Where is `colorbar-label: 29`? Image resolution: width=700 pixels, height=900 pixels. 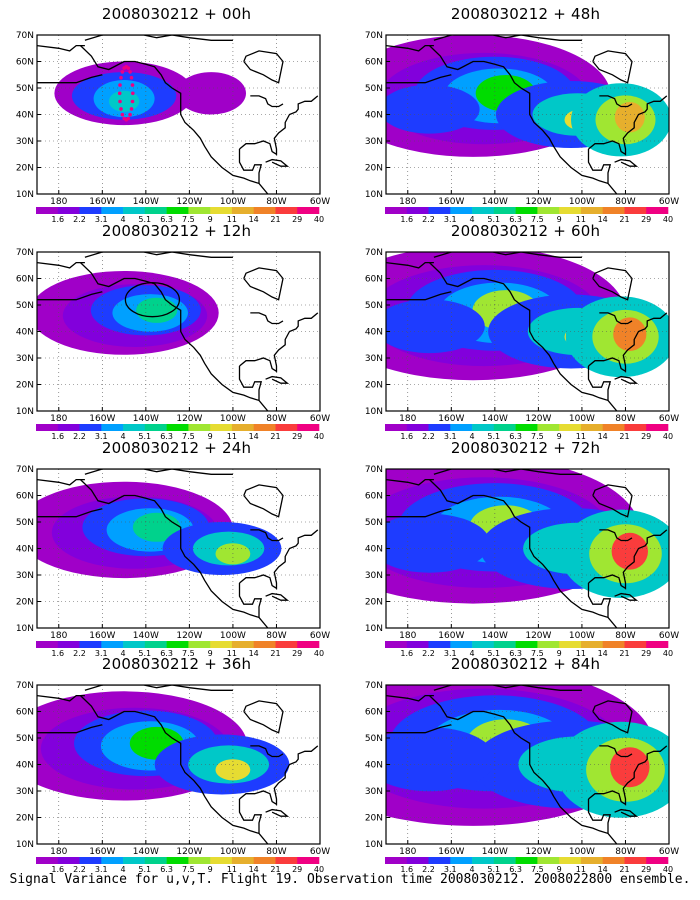 colorbar-label: 29 is located at coordinates (646, 869).